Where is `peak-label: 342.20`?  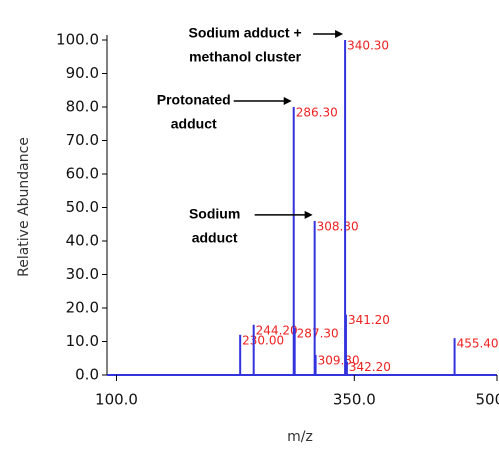
peak-label: 342.20 is located at coordinates (370, 367).